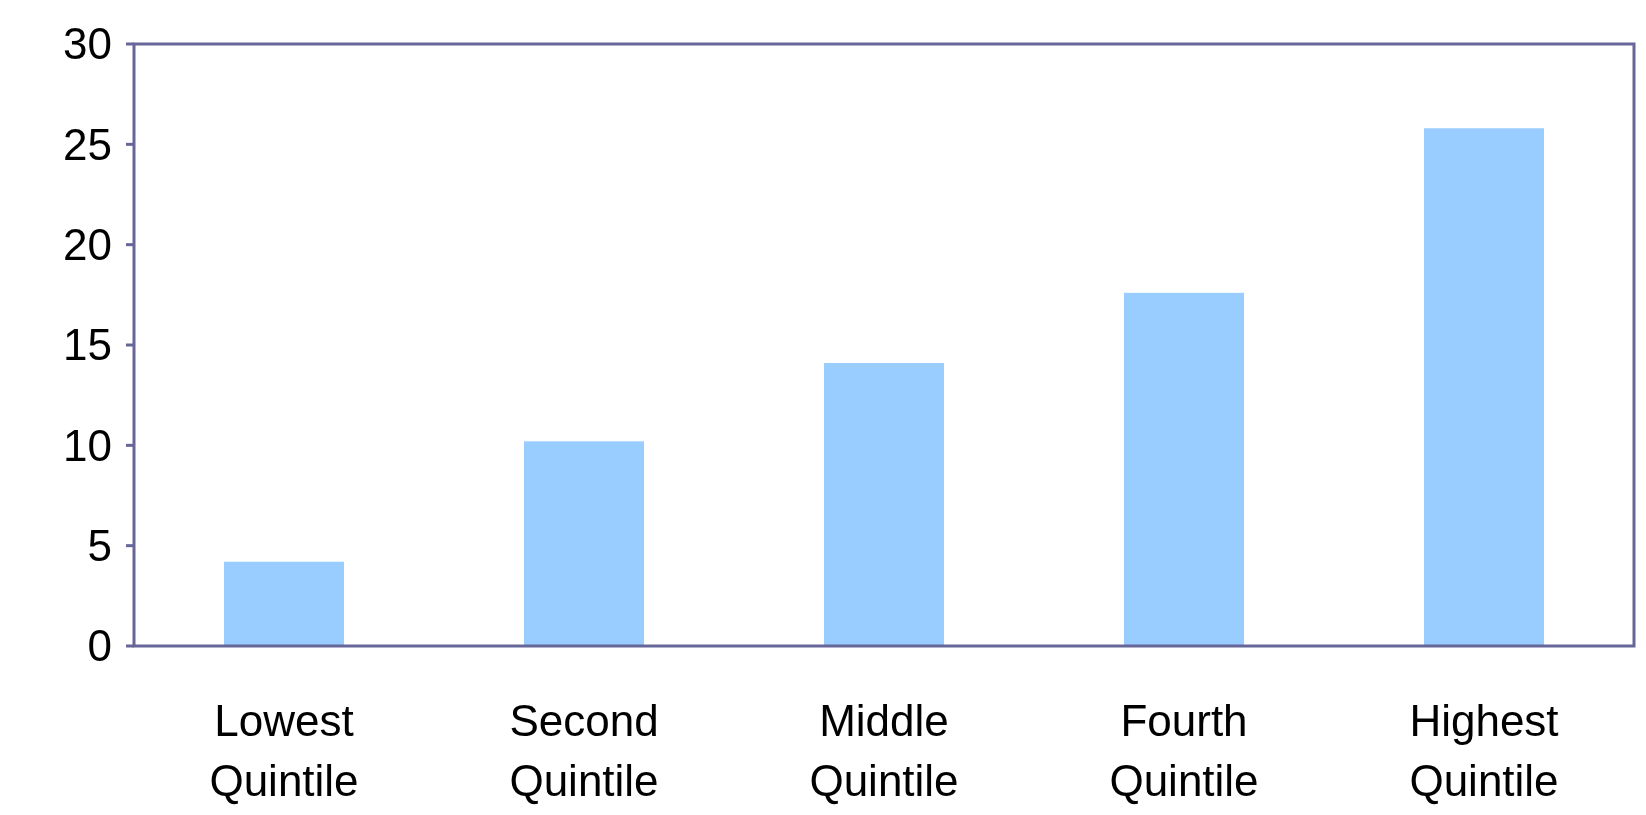  I want to click on y-tick-label: 0, so click(99, 646).